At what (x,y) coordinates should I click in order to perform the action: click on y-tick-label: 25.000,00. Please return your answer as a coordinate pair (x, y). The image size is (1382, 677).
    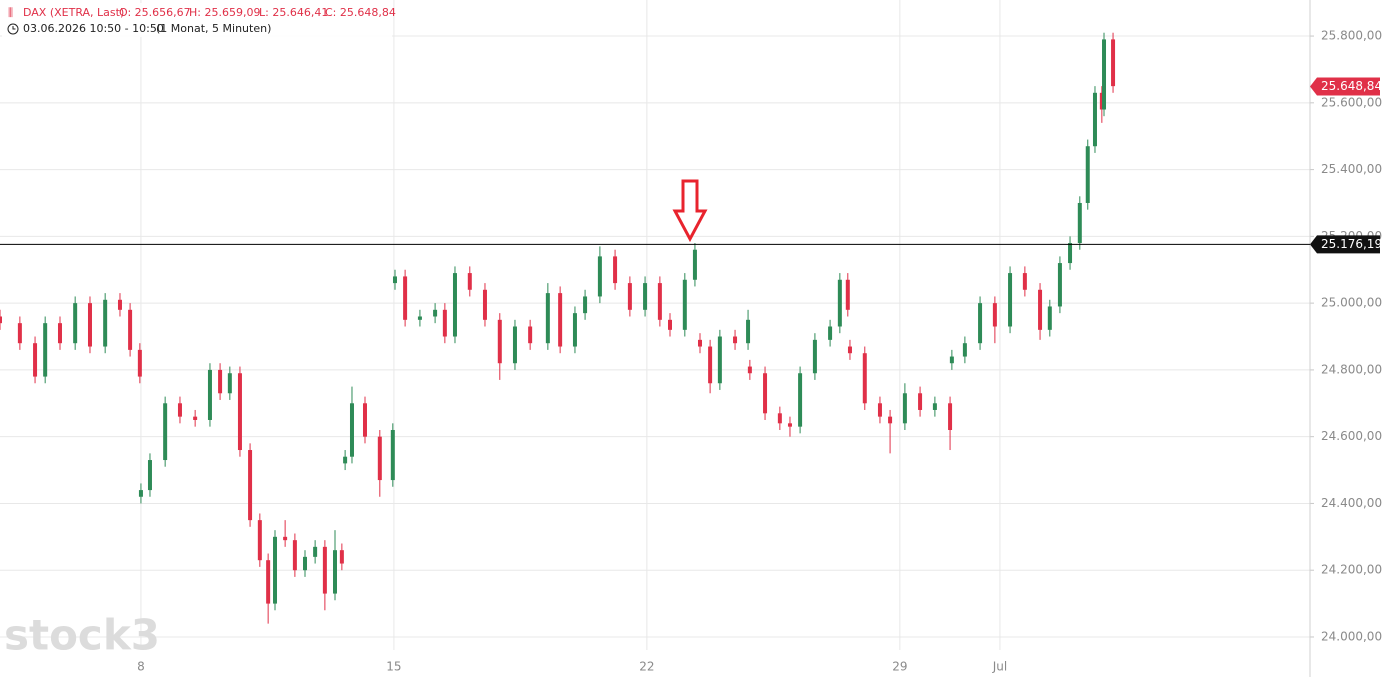
    Looking at the image, I should click on (1351, 303).